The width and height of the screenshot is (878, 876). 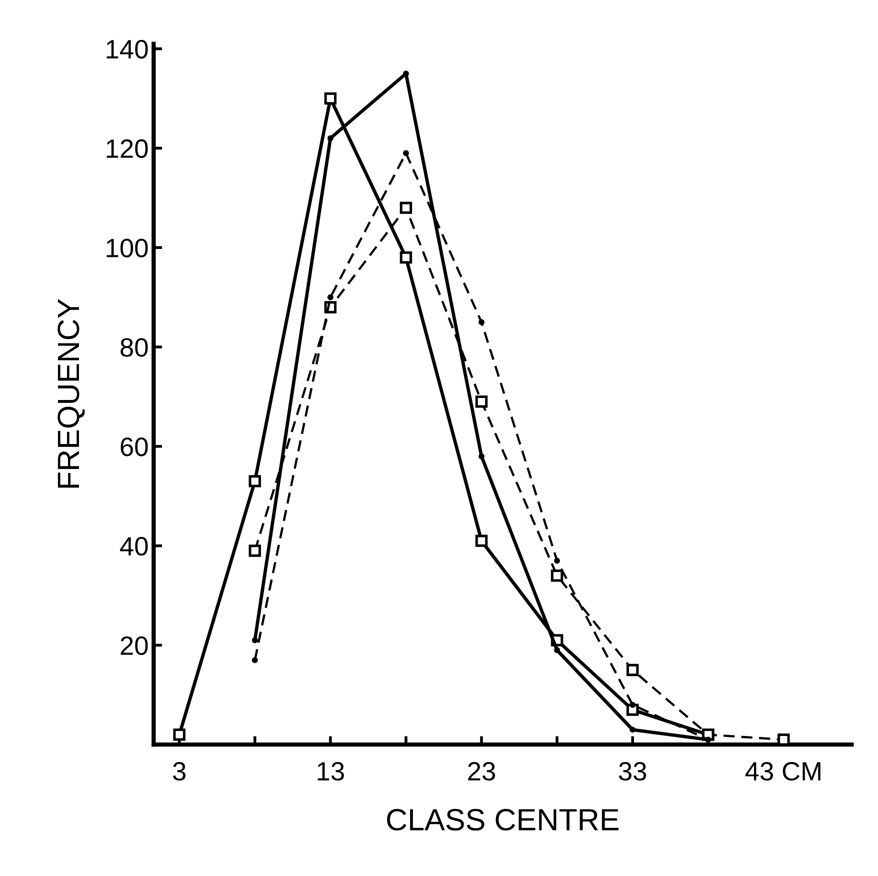 What do you see at coordinates (71, 393) in the screenshot?
I see `y-axis-title: FREQUENCY` at bounding box center [71, 393].